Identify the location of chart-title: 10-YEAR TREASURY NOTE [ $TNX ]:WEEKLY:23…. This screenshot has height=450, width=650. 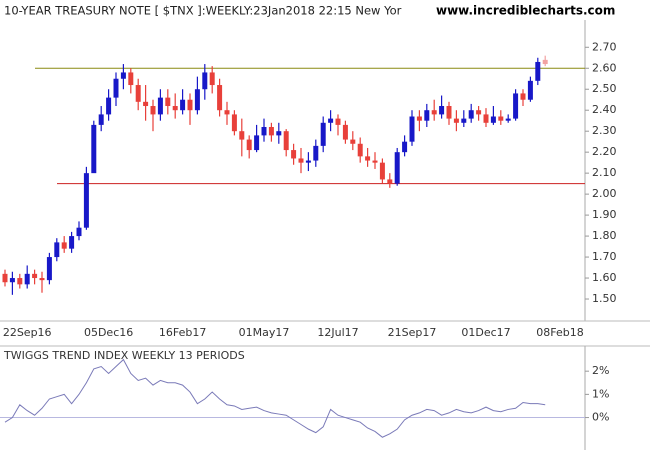
(203, 11).